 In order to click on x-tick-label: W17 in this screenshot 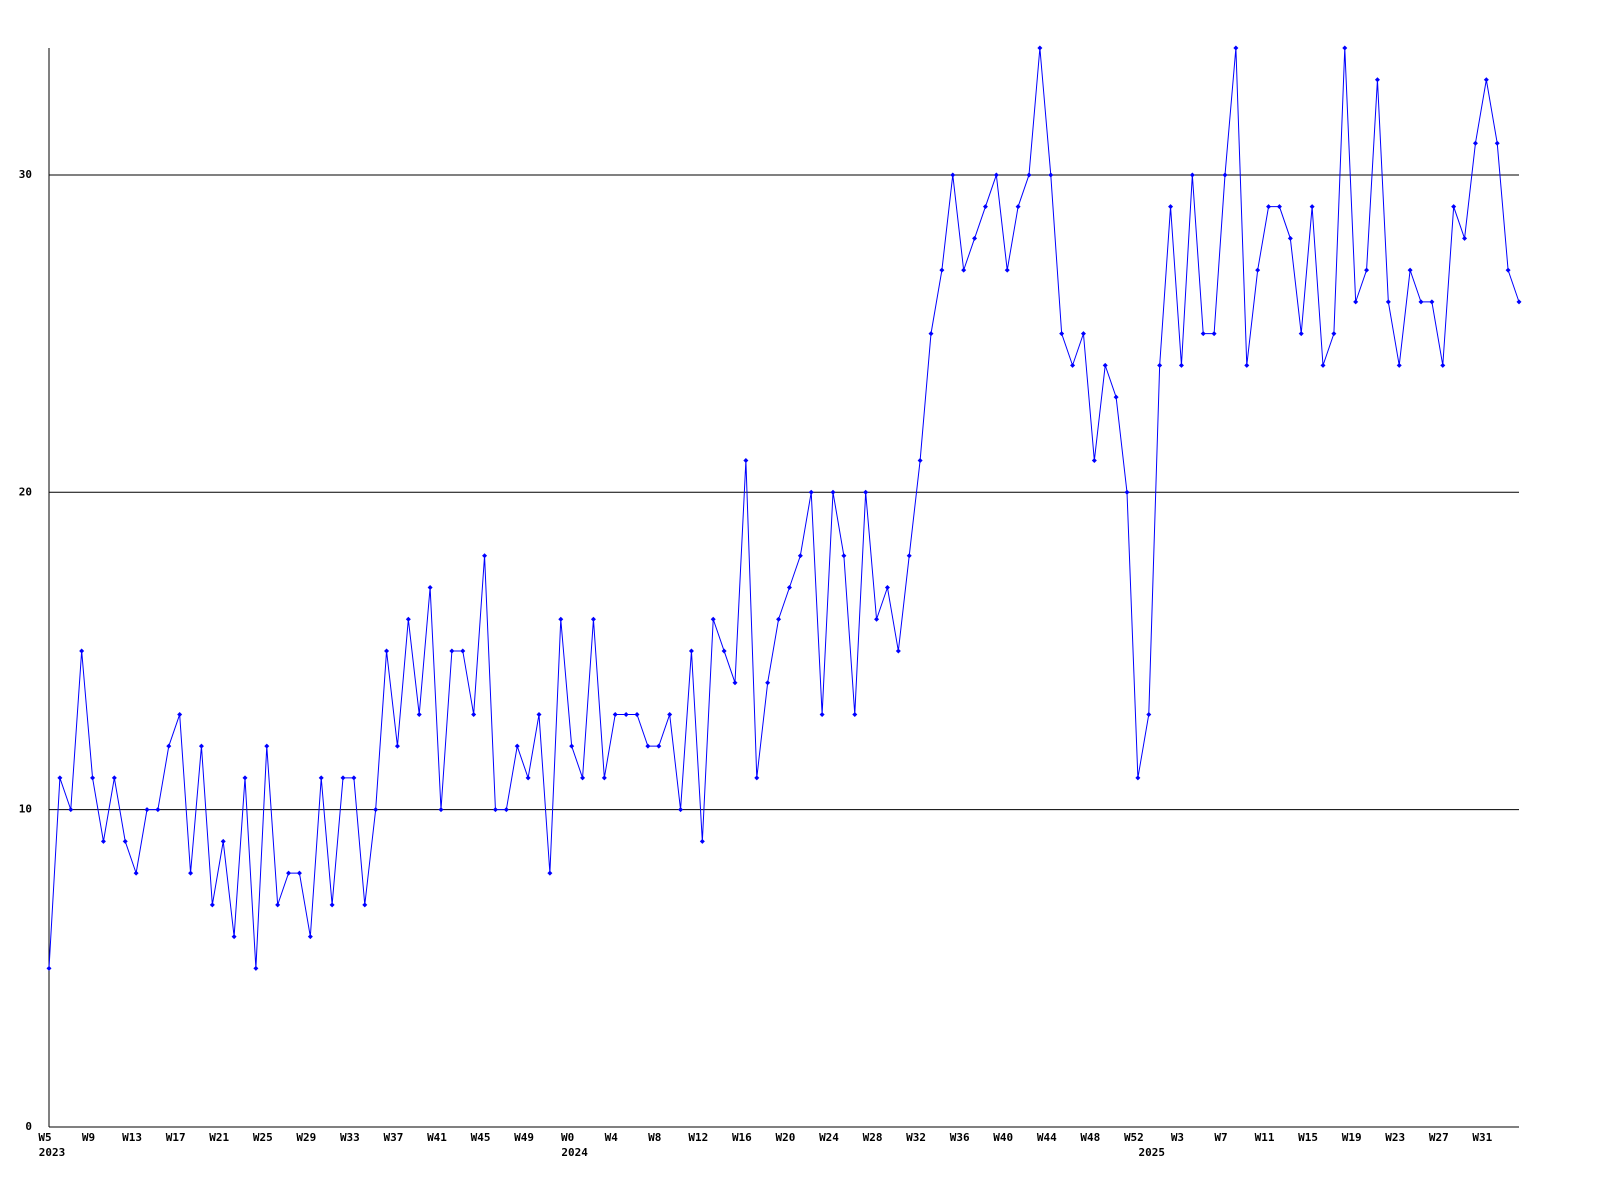, I will do `click(176, 1137)`.